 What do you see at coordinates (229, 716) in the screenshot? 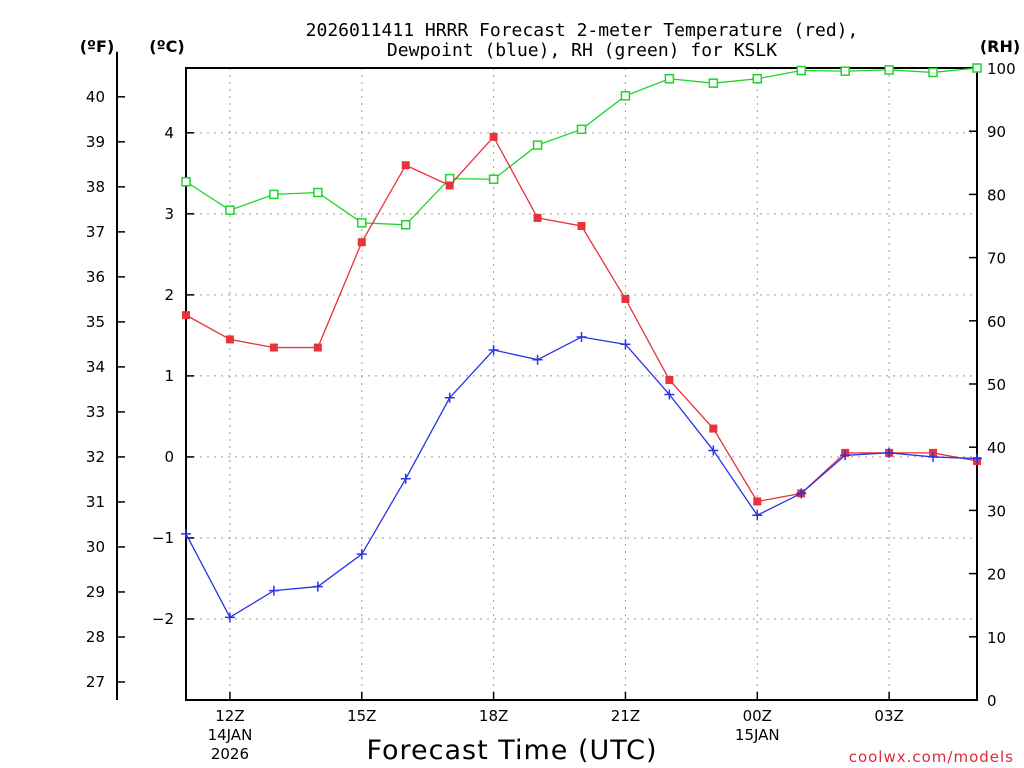
I see `x-tick-label: 12Z` at bounding box center [229, 716].